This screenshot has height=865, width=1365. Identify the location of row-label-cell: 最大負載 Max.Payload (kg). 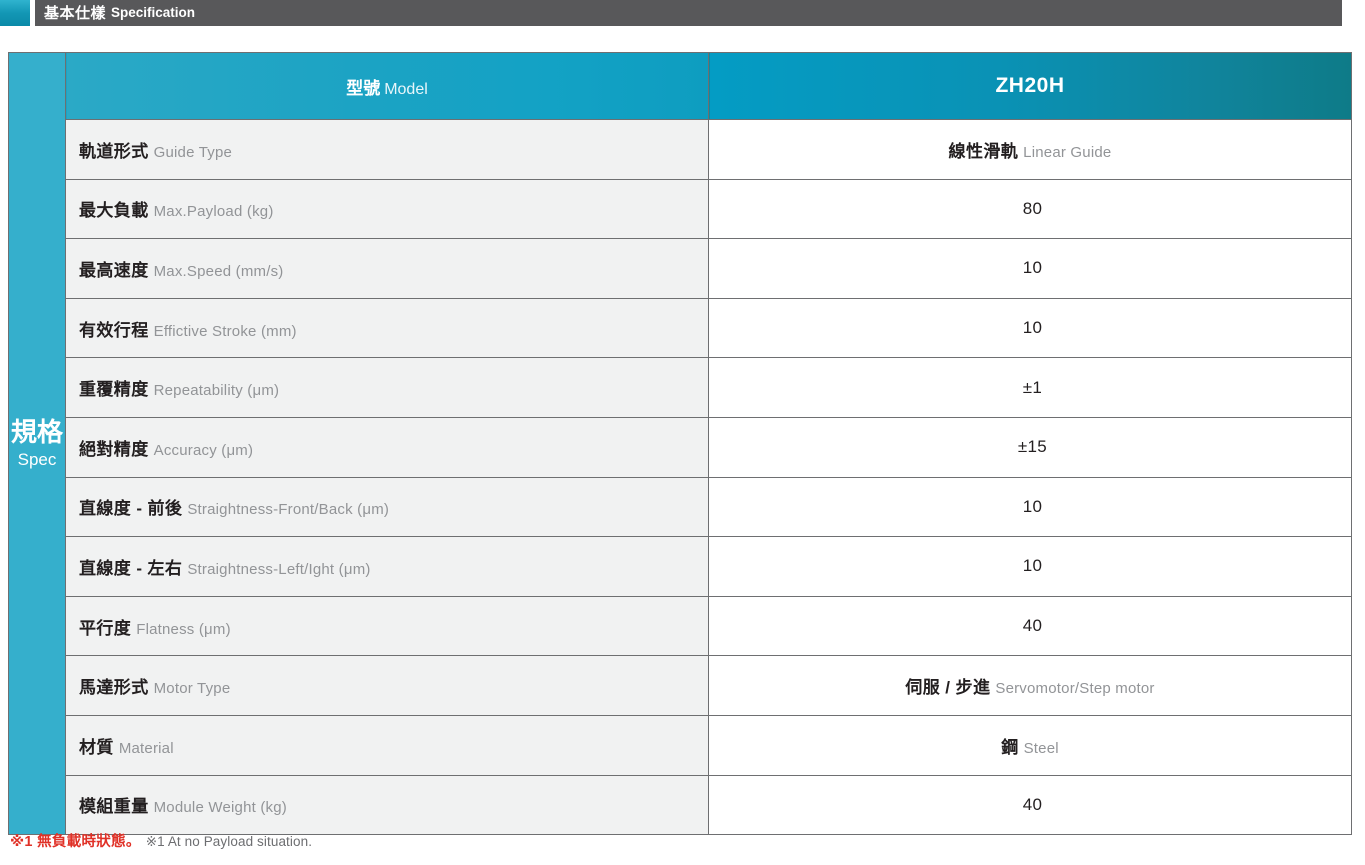
(387, 209).